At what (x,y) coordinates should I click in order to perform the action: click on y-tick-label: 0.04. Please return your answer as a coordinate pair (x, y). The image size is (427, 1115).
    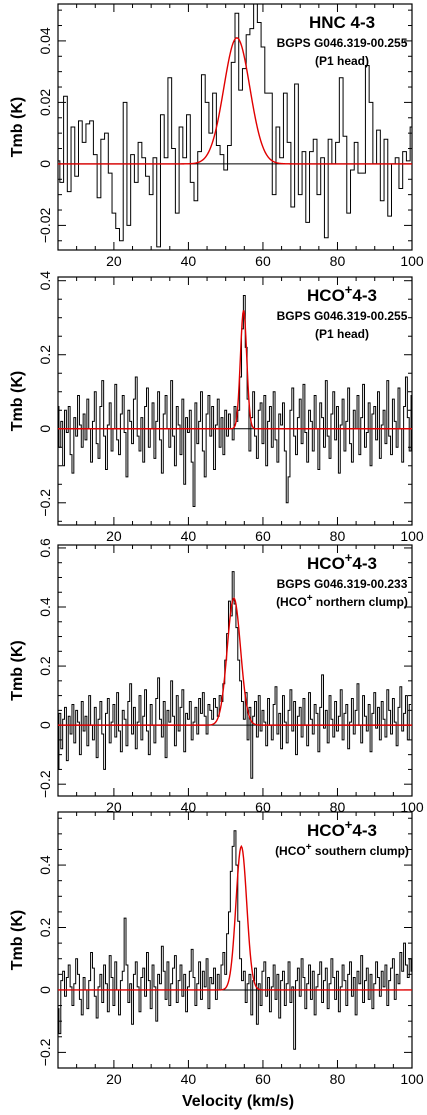
    Looking at the image, I should click on (45, 40).